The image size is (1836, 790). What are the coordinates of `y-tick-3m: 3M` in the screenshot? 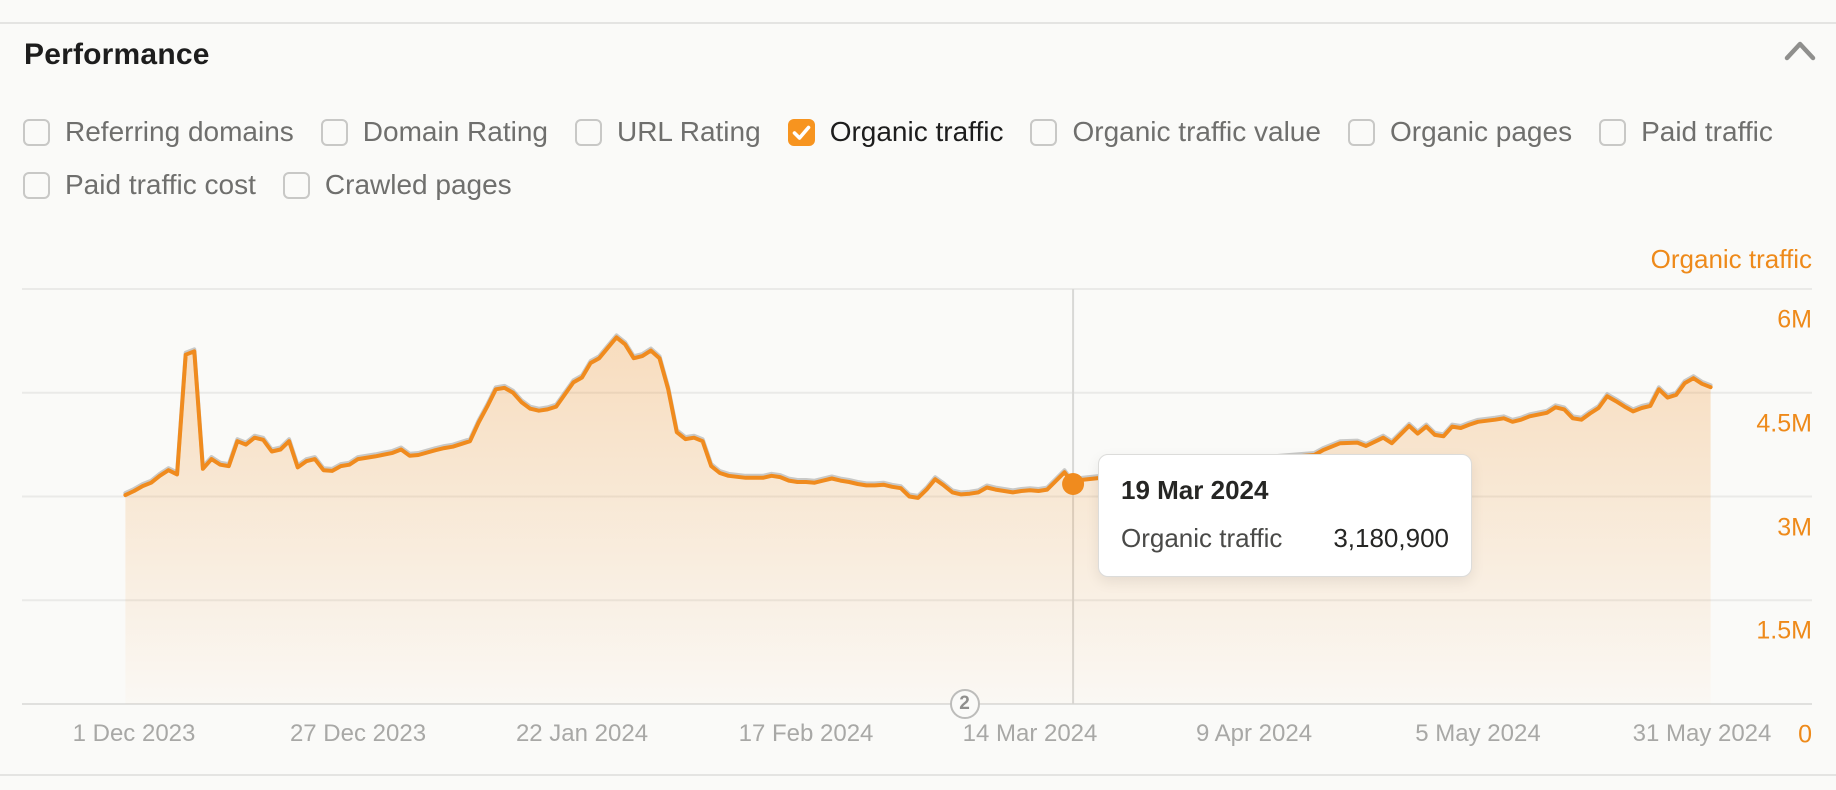 It's located at (1794, 527).